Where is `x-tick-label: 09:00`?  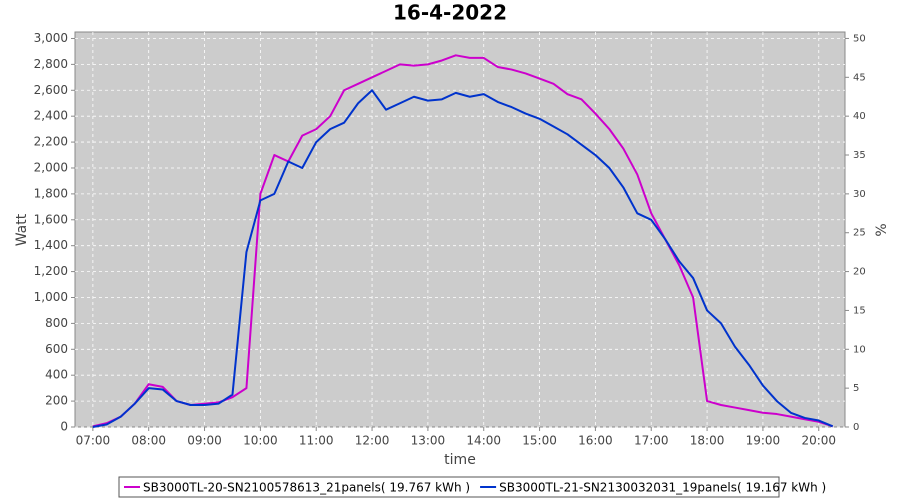 x-tick-label: 09:00 is located at coordinates (204, 441).